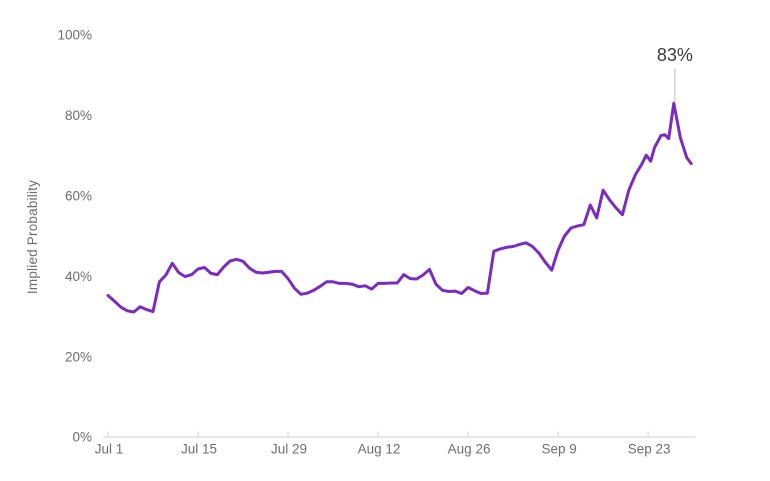 This screenshot has width=770, height=481. What do you see at coordinates (469, 449) in the screenshot?
I see `x-tick-label: Aug 26` at bounding box center [469, 449].